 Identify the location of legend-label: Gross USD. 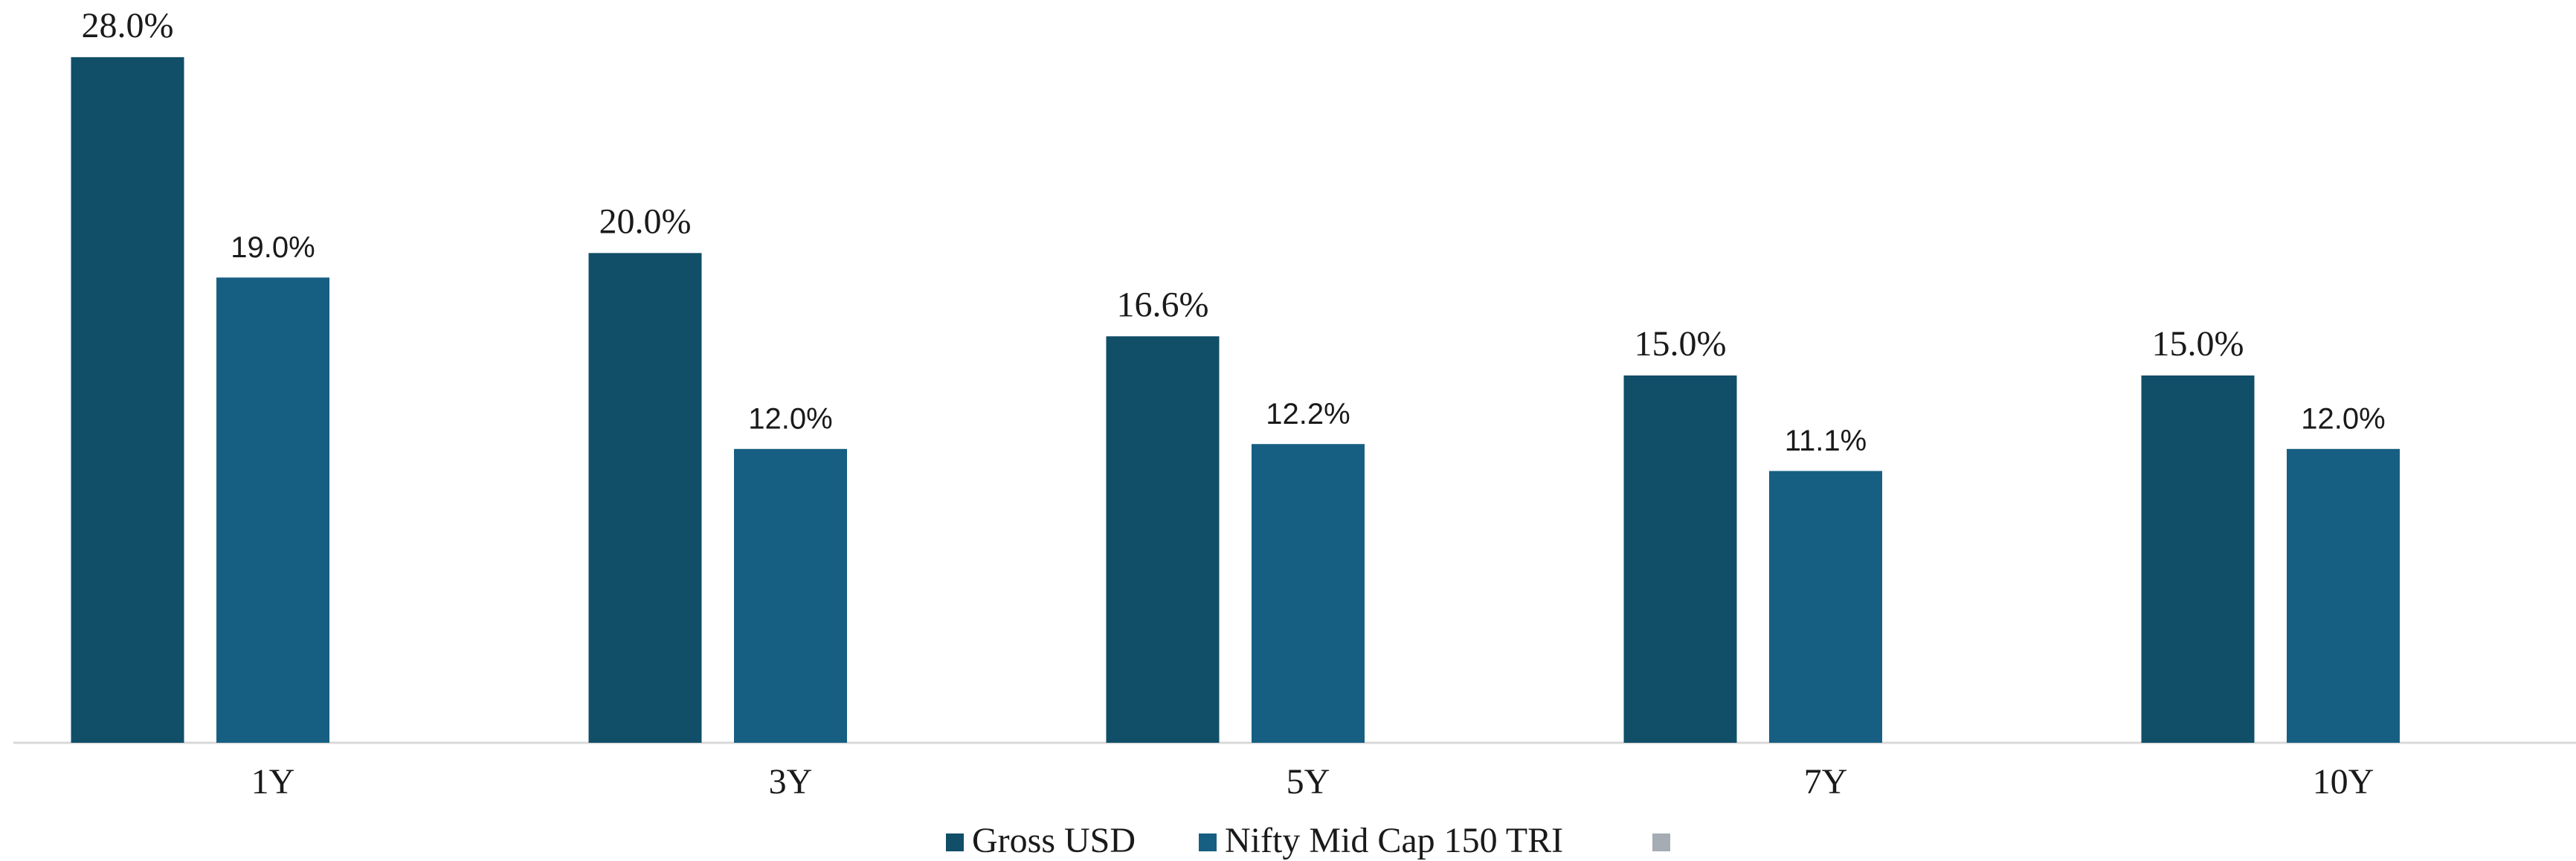
(1054, 841).